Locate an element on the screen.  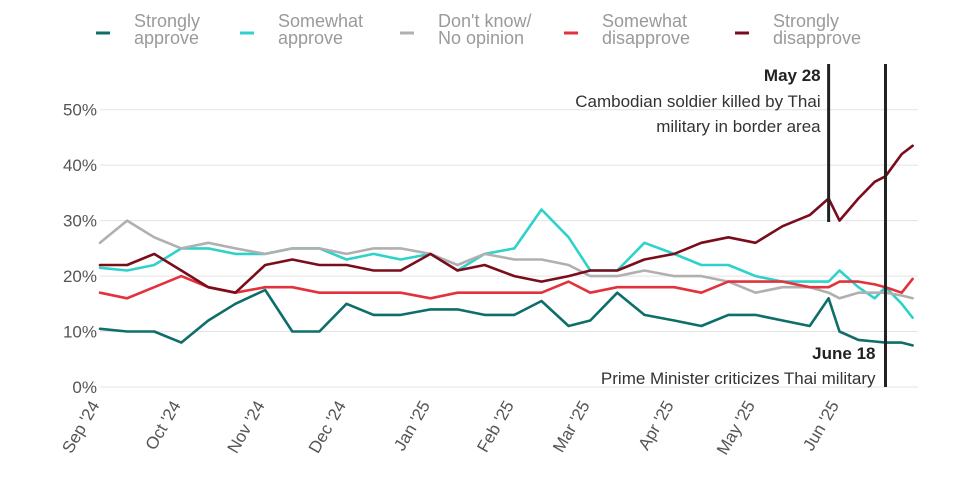
y-tick-label: 10% is located at coordinates (80, 332).